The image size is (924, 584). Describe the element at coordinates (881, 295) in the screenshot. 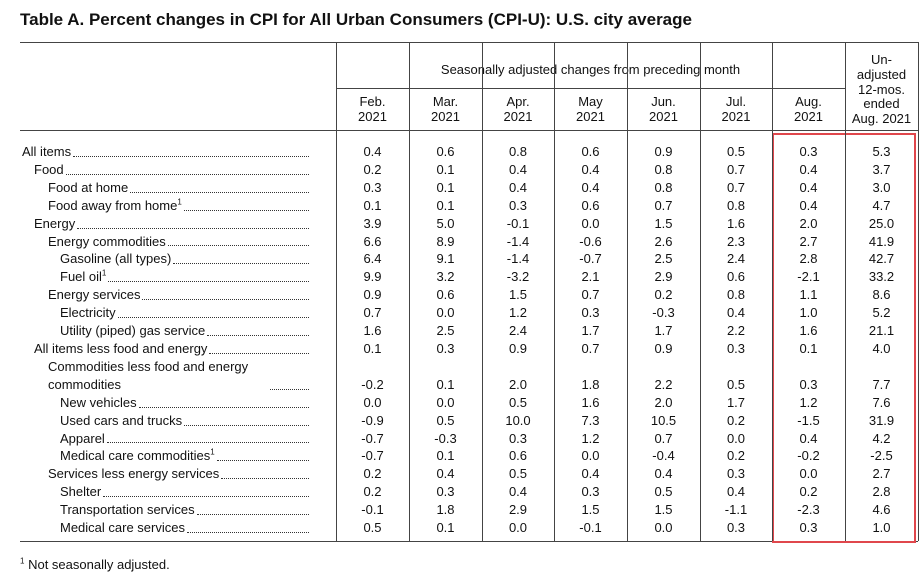

I see `cell-value: 8.6` at that location.